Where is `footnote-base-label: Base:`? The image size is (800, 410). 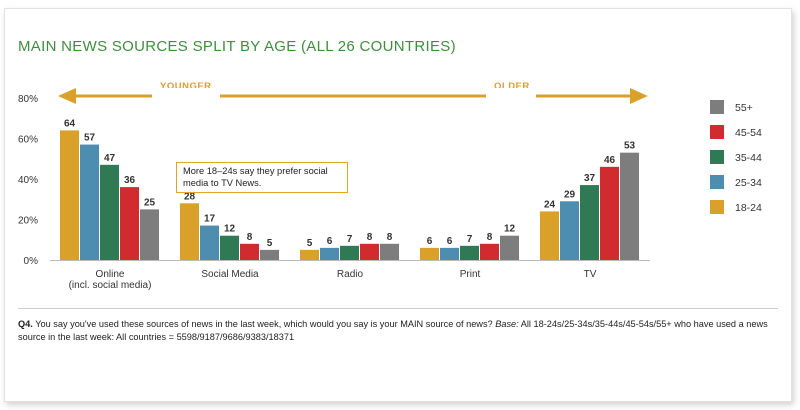 footnote-base-label: Base: is located at coordinates (507, 324).